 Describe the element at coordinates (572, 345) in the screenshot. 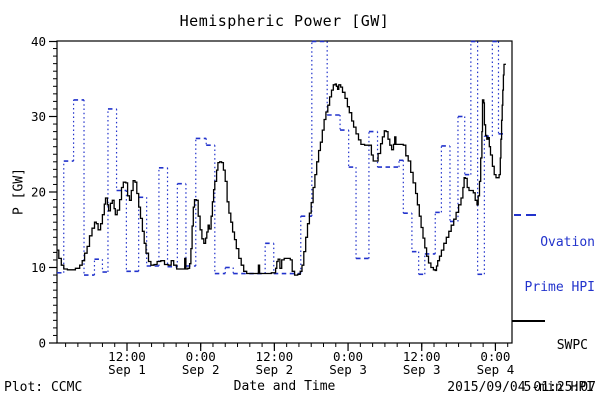

I see `legend-swpc-label-line1: SWPC` at that location.